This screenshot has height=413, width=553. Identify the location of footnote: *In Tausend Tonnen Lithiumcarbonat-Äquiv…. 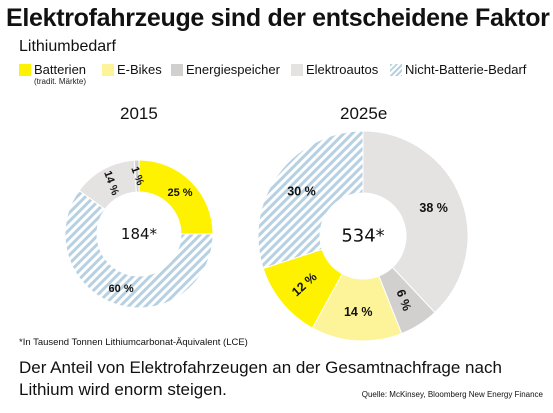
(133, 342).